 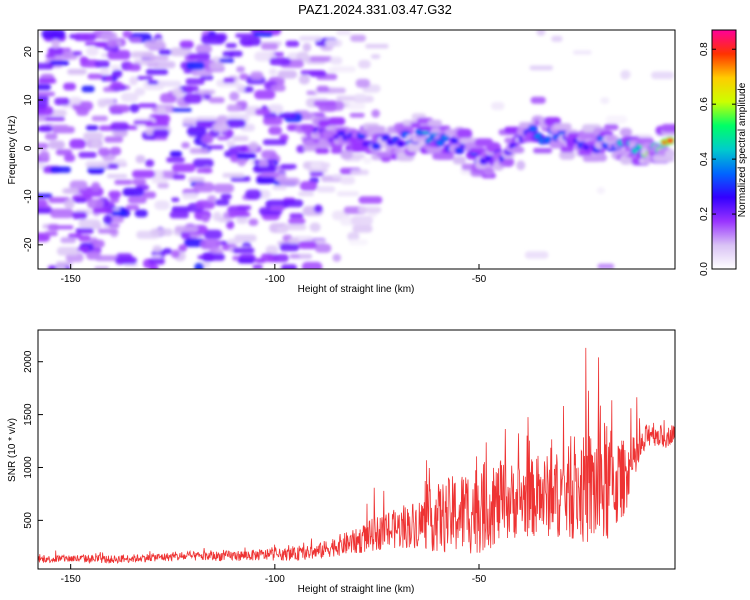 What do you see at coordinates (724, 149) in the screenshot?
I see `colorbar-frame` at bounding box center [724, 149].